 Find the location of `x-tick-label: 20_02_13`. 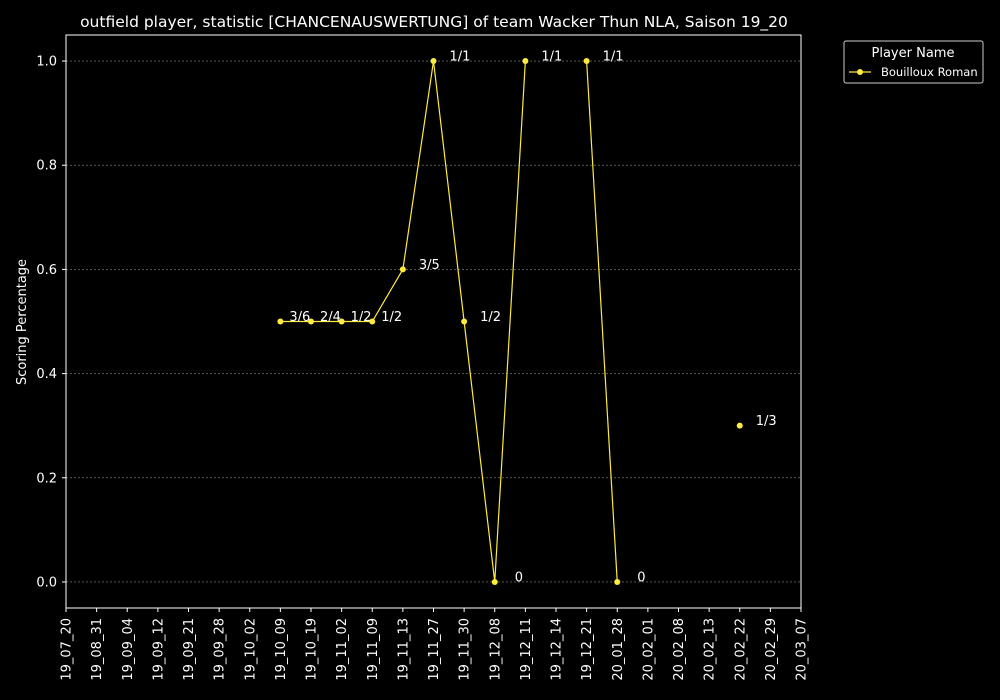

x-tick-label: 20_02_13 is located at coordinates (710, 649).